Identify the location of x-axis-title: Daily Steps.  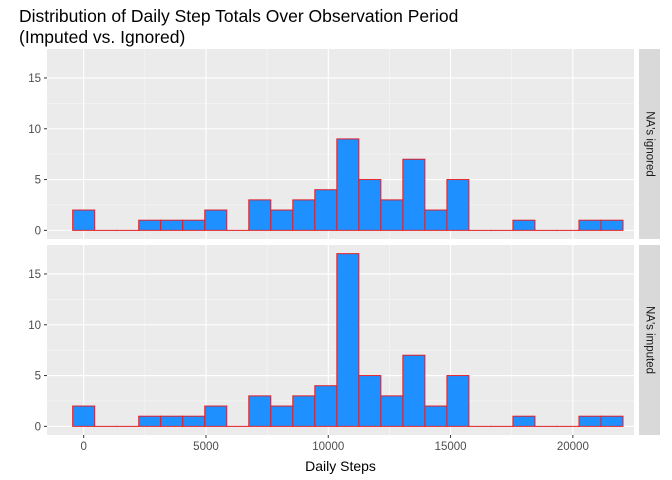
(340, 466).